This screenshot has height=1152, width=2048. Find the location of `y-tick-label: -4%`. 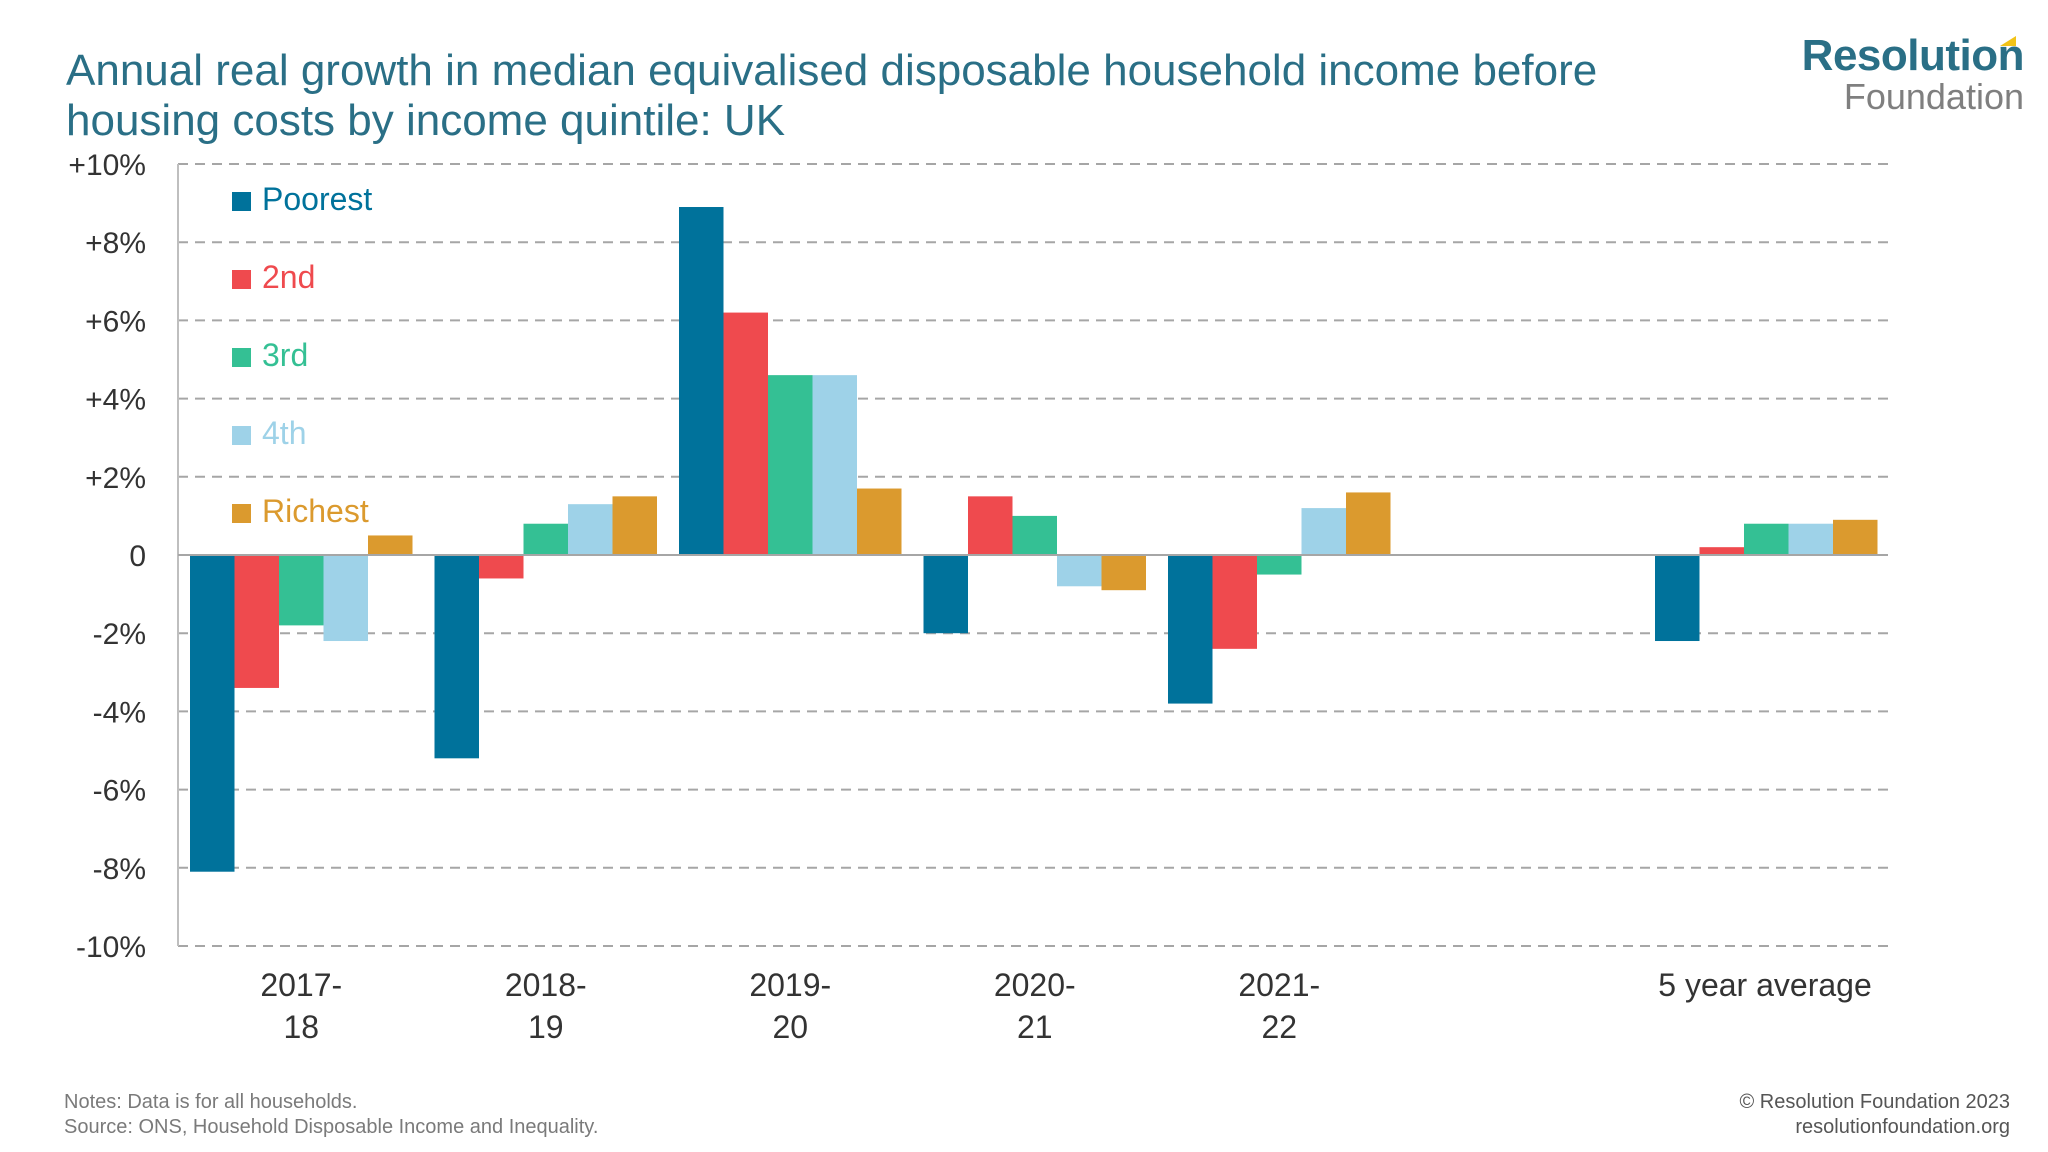

y-tick-label: -4% is located at coordinates (119, 712).